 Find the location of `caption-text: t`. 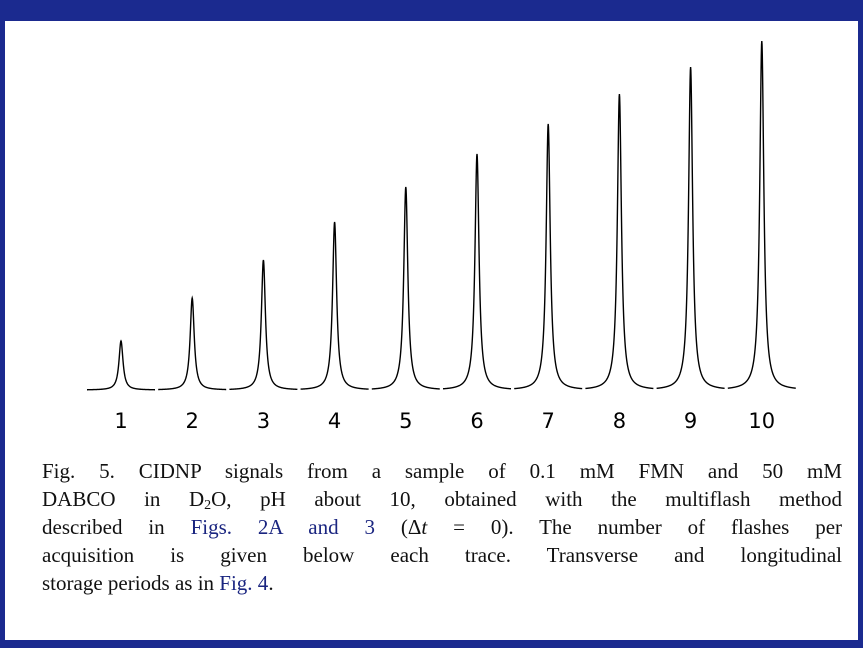

caption-text: t is located at coordinates (424, 527).